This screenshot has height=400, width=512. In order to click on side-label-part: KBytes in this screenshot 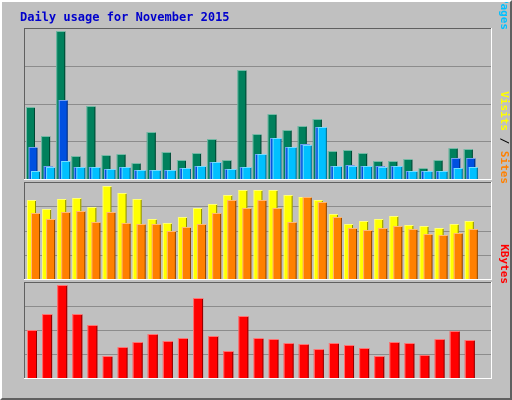, I will do `click(504, 264)`.